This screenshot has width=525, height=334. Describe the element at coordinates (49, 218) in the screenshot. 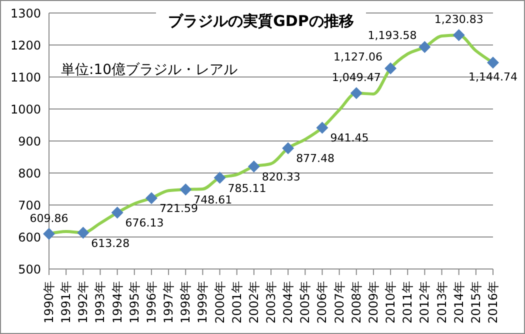

I see `data-label: 609.86` at that location.